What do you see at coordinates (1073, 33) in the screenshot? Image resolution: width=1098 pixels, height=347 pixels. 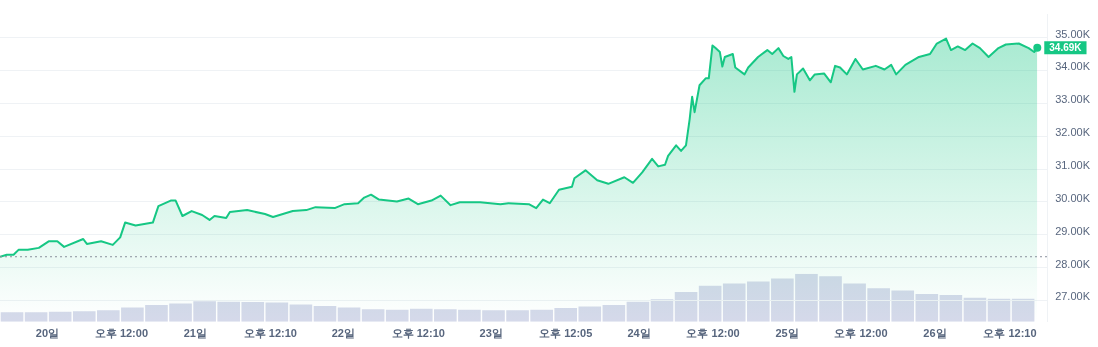 I see `y-tick-label: 35.00K` at bounding box center [1073, 33].